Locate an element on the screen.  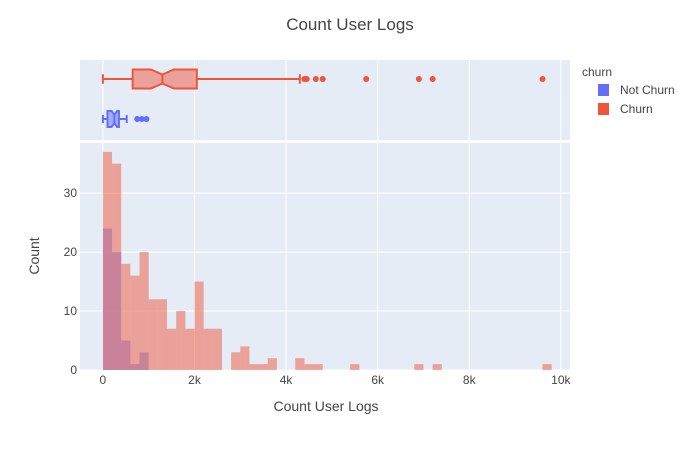
chart-title: Count User Logs is located at coordinates (350, 24).